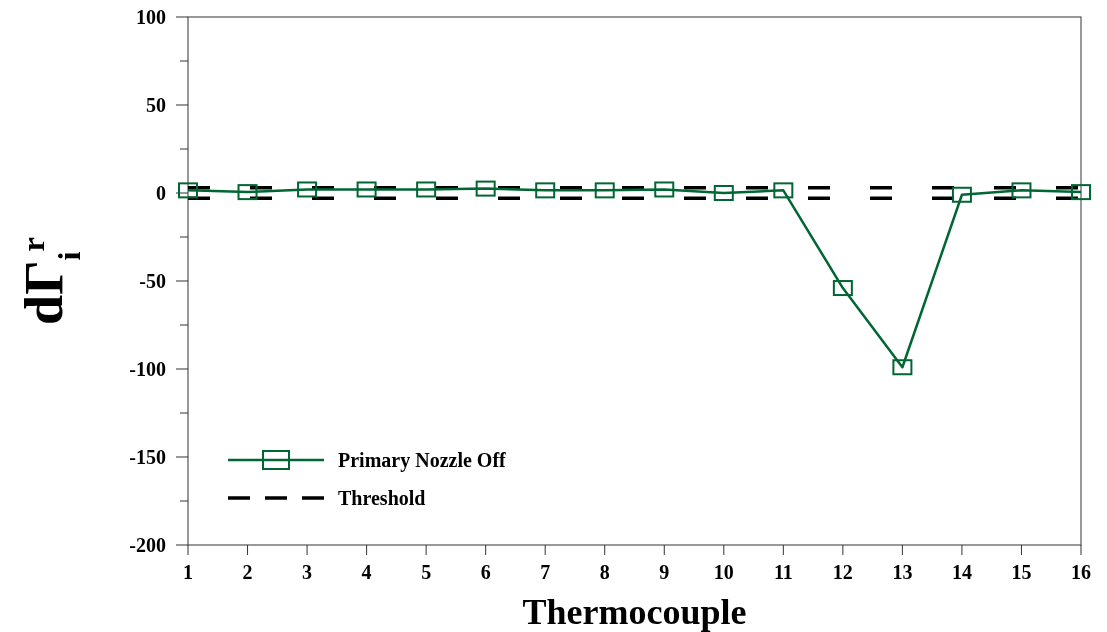 Image resolution: width=1107 pixels, height=632 pixels. What do you see at coordinates (188, 572) in the screenshot?
I see `x-tick-label: 1` at bounding box center [188, 572].